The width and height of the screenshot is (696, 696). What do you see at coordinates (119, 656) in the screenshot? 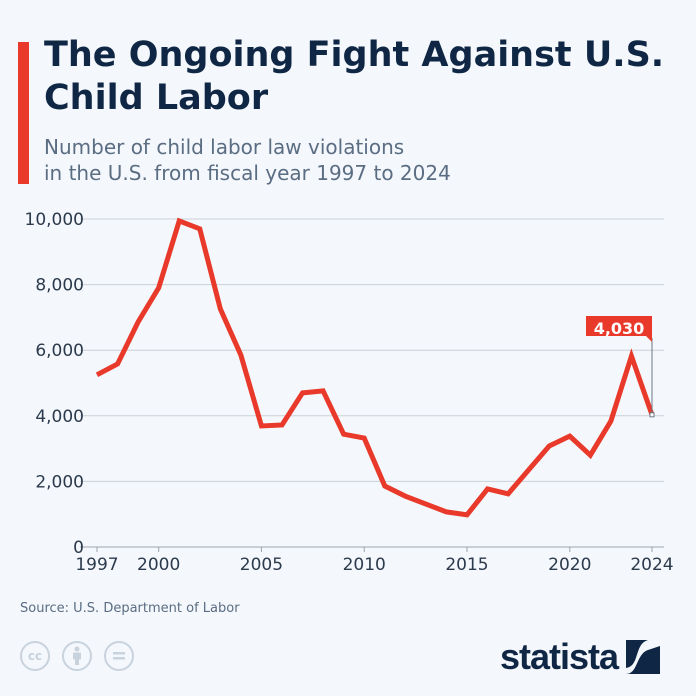
I see `no-derivatives-icon` at bounding box center [119, 656].